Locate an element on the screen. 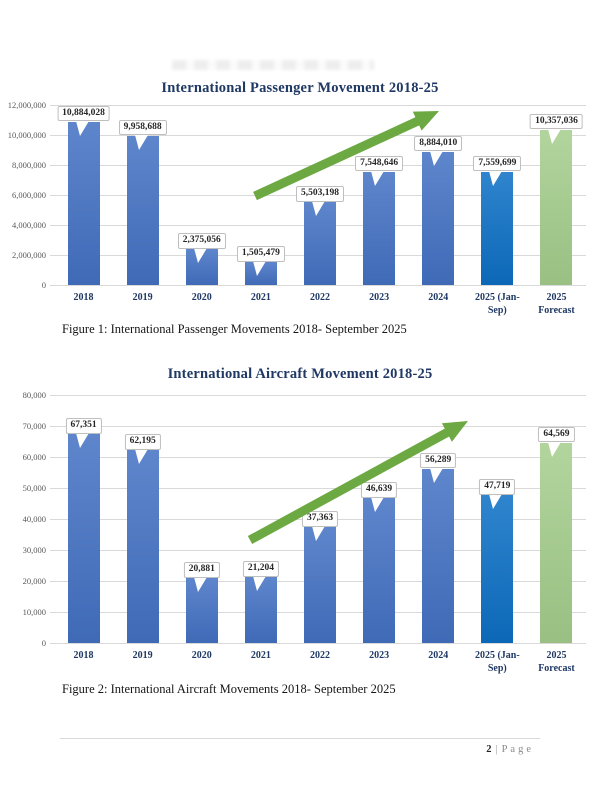  footer-divider is located at coordinates (300, 738).